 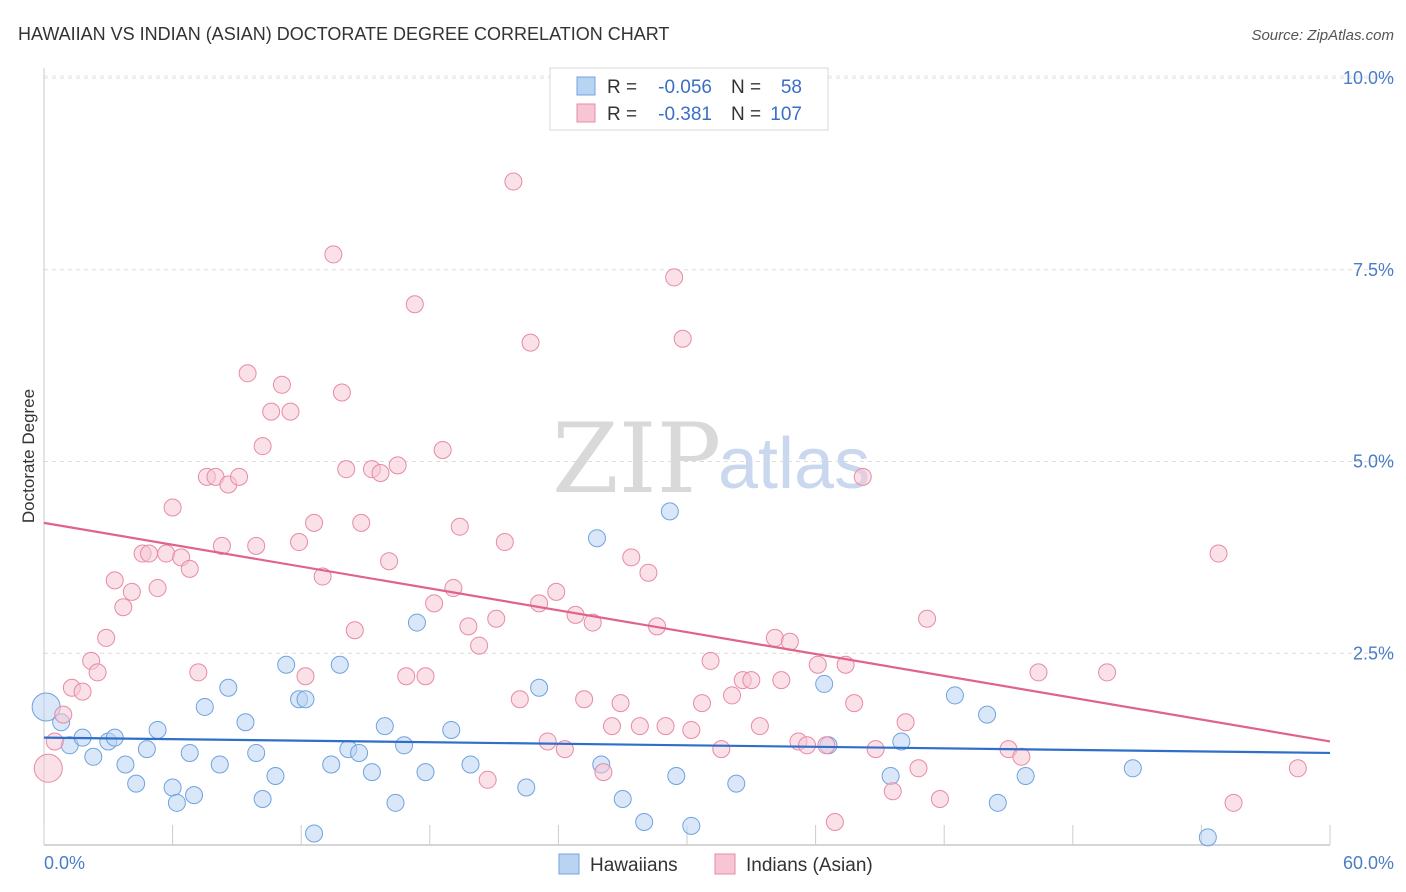 What do you see at coordinates (1368, 863) in the screenshot?
I see `x-tick-label-max: 60.0%` at bounding box center [1368, 863].